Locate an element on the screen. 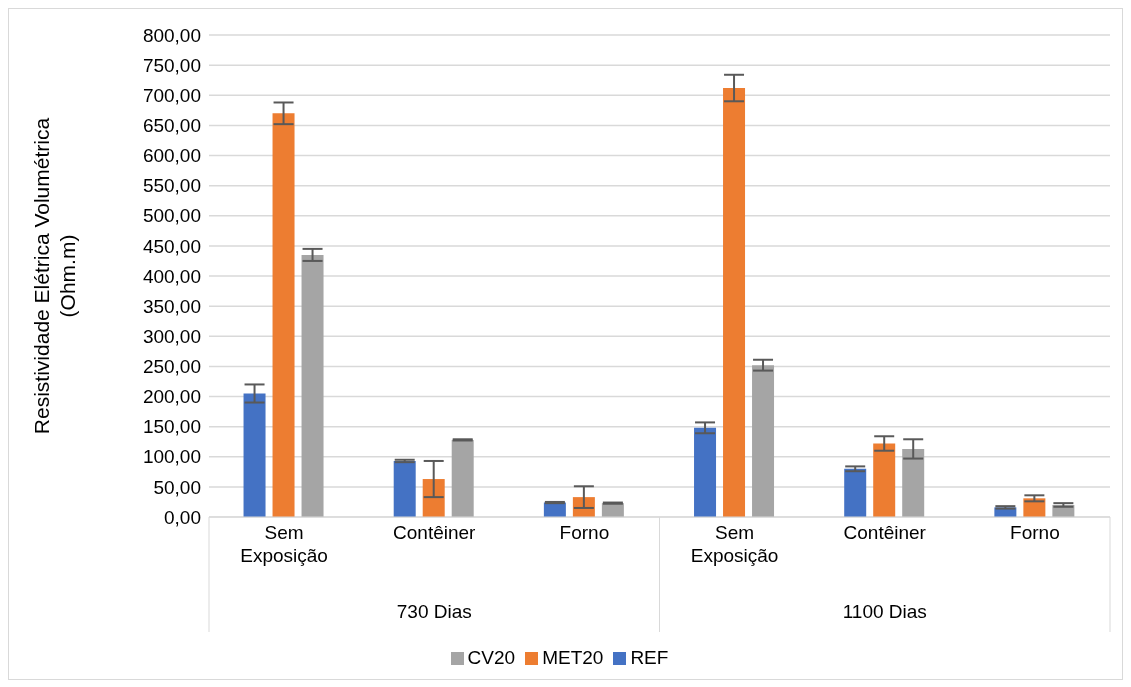  legend-label: REF is located at coordinates (649, 657).